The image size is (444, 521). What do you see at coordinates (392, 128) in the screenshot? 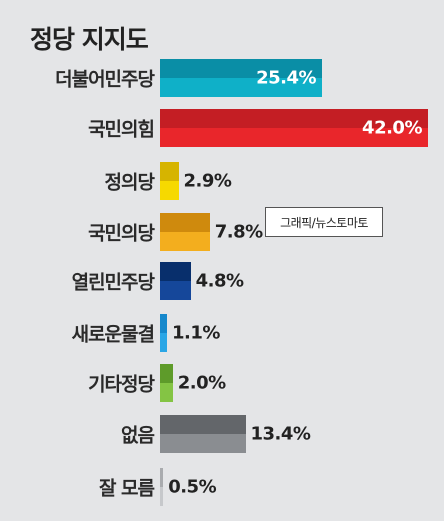
I see `value-label: 42.0%` at bounding box center [392, 128].